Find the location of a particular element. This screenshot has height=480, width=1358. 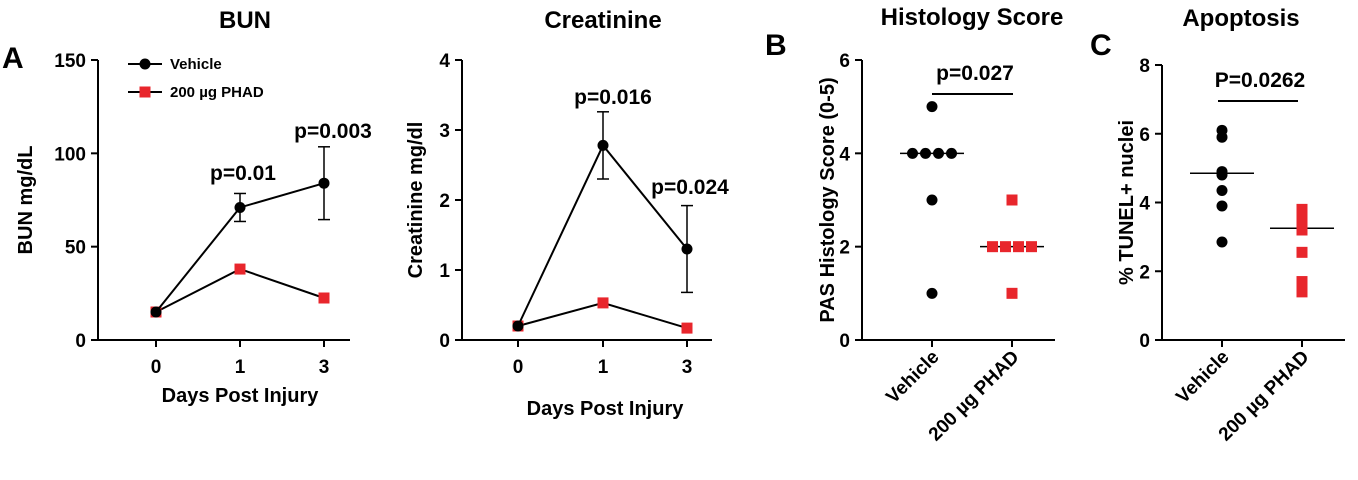

y-axis-label: % TUNEL+ nuclei is located at coordinates (1127, 202).